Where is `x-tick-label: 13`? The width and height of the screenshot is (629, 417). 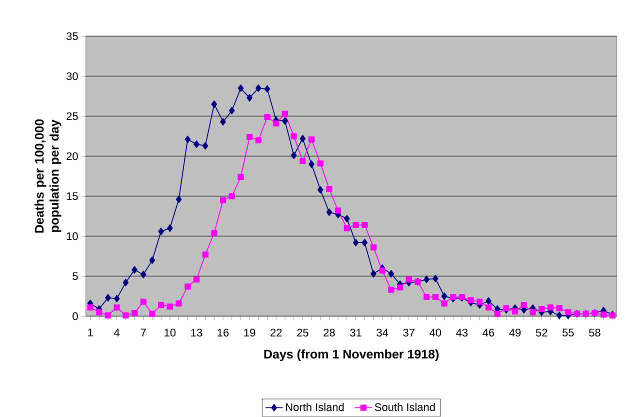 x-tick-label: 13 is located at coordinates (196, 332).